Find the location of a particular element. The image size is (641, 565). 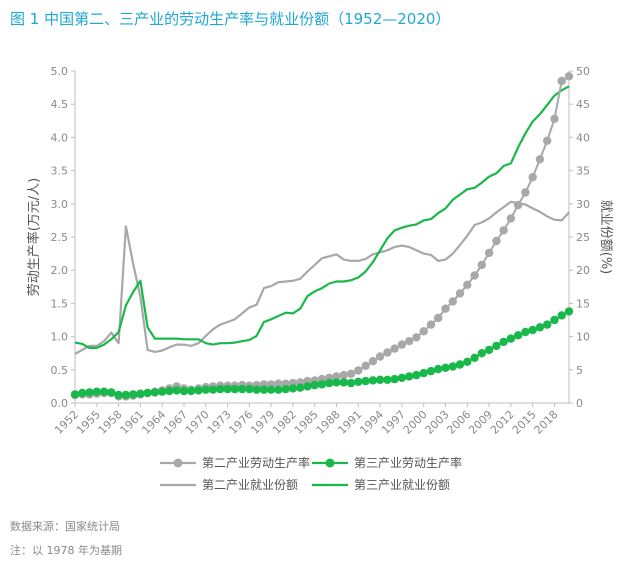

y2-tick-label: 5 is located at coordinates (579, 370).